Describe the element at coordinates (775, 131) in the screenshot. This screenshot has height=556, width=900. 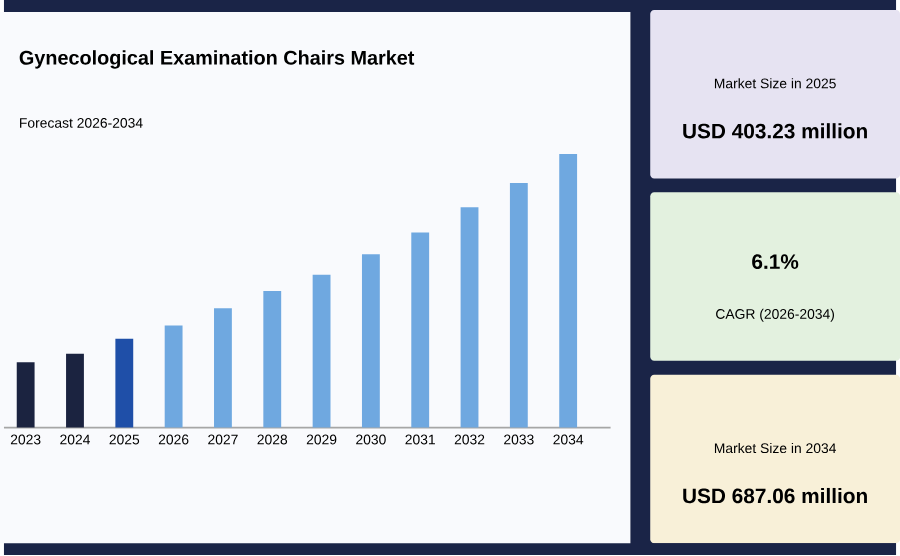
I see `text: USD 403.23 million` at that location.